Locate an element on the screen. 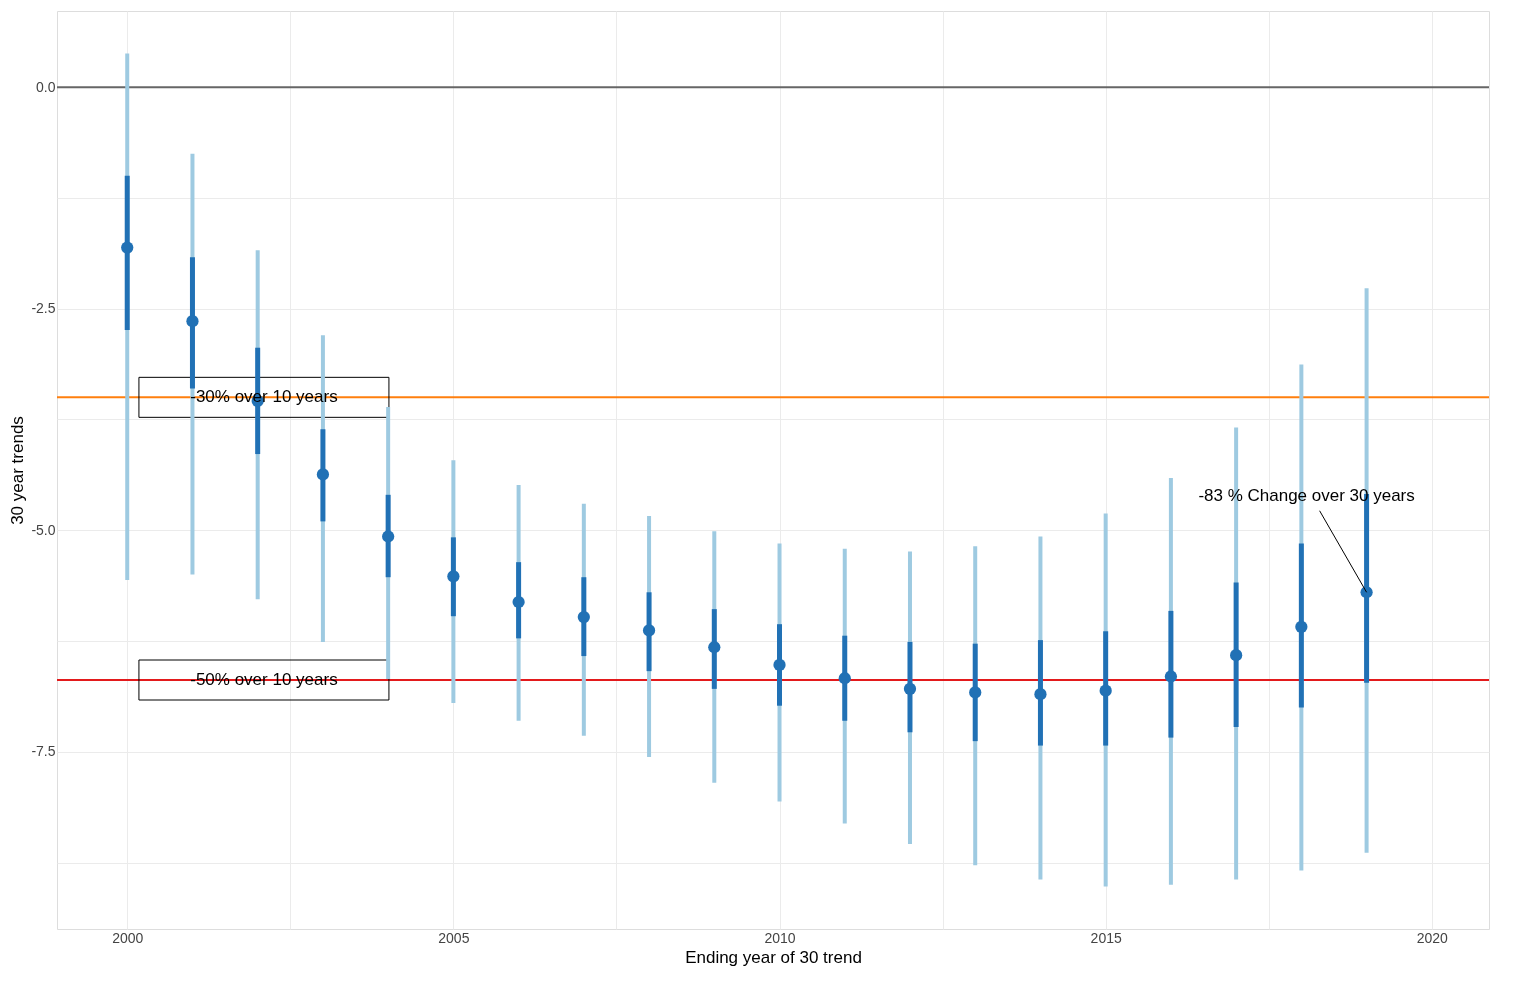 The image size is (1518, 983). y-tick-label: -5.0 is located at coordinates (43, 529).